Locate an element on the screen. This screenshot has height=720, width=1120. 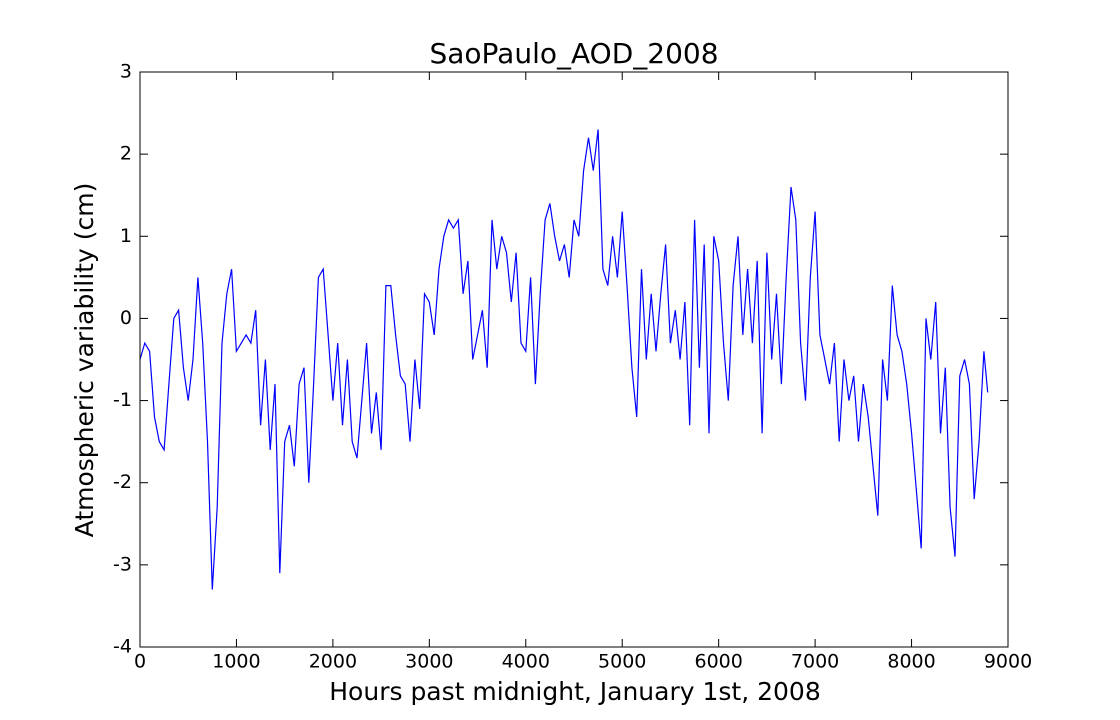
y-tick-label: 0 is located at coordinates (126, 318).